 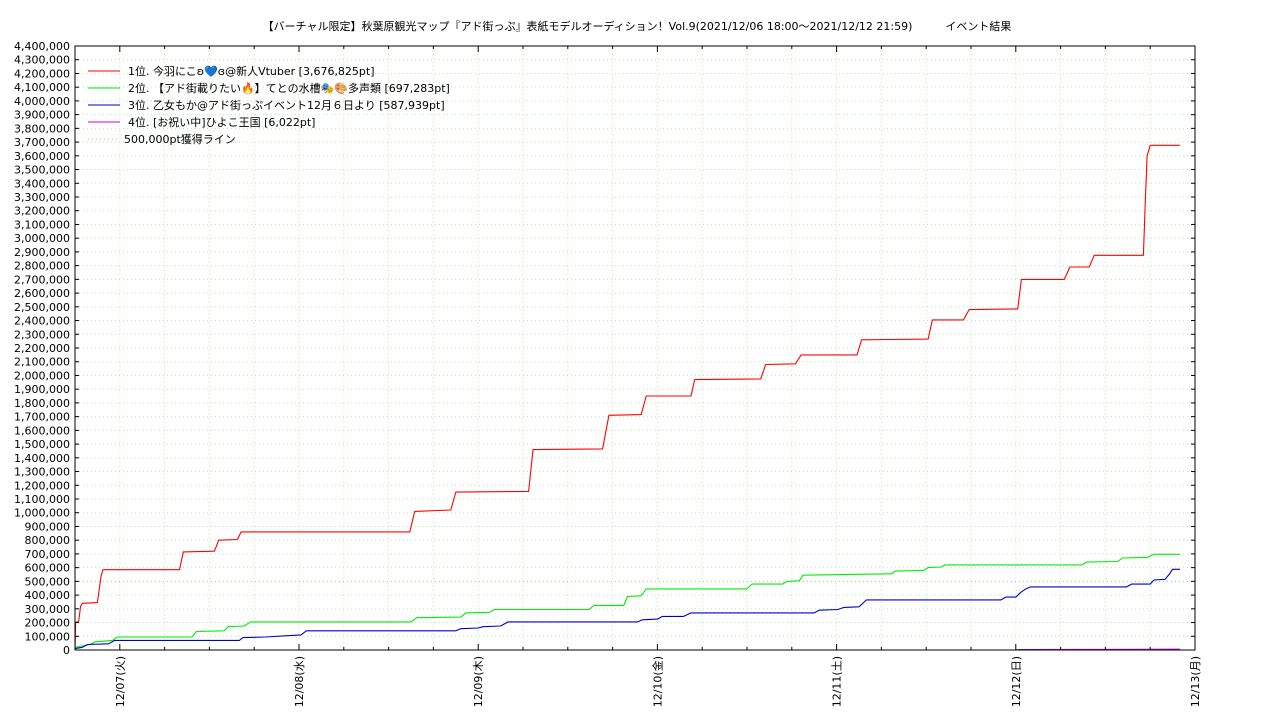 What do you see at coordinates (42, 87) in the screenshot?
I see `y-tick-label: 4,100,000` at bounding box center [42, 87].